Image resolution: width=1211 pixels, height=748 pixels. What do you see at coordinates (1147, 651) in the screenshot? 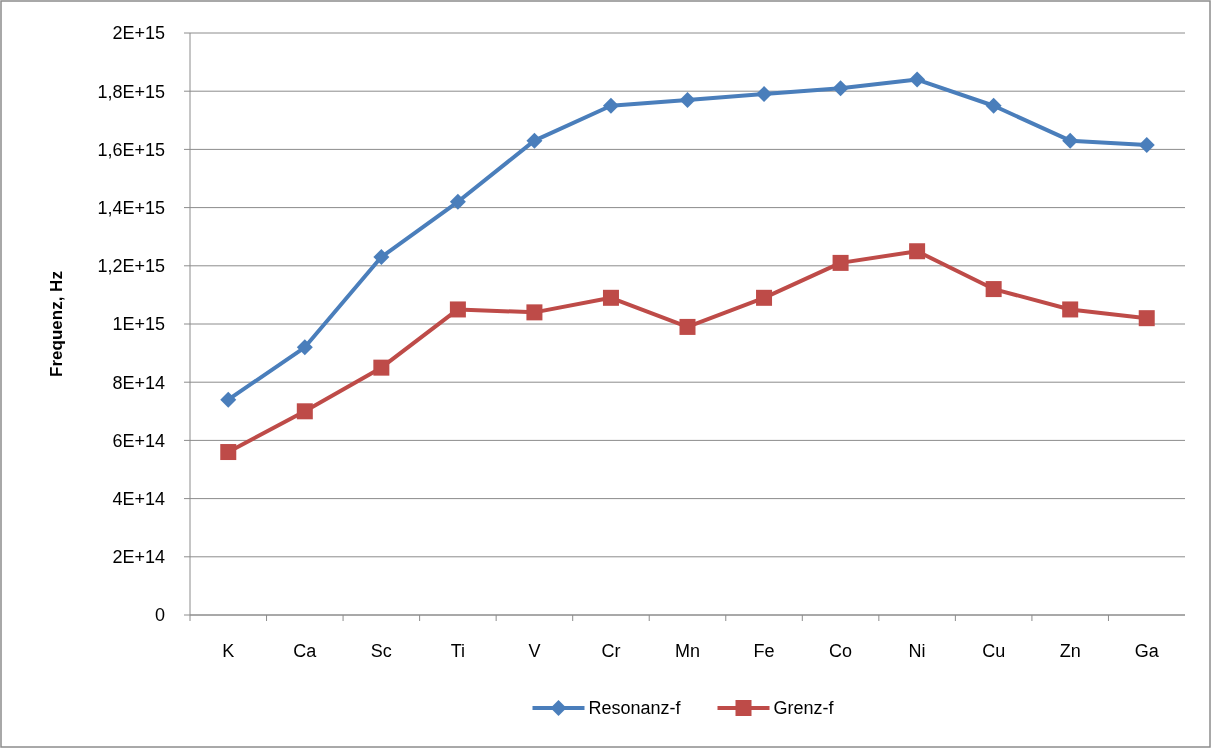
I see `x-tick-label: Ga` at bounding box center [1147, 651].